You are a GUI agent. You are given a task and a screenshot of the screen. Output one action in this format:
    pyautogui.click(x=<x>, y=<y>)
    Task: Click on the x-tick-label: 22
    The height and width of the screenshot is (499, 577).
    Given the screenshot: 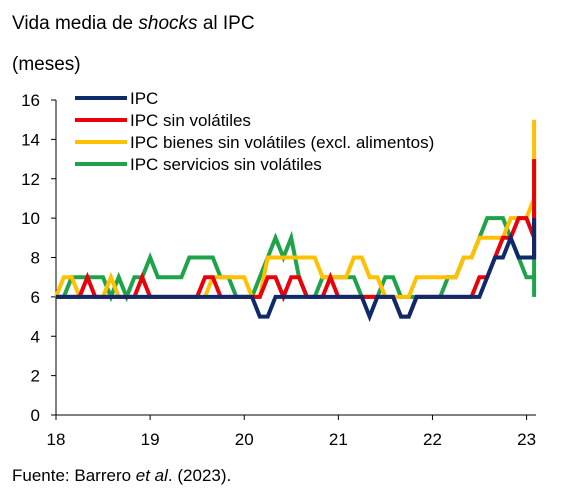 What is the action you would take?
    pyautogui.click(x=432, y=439)
    